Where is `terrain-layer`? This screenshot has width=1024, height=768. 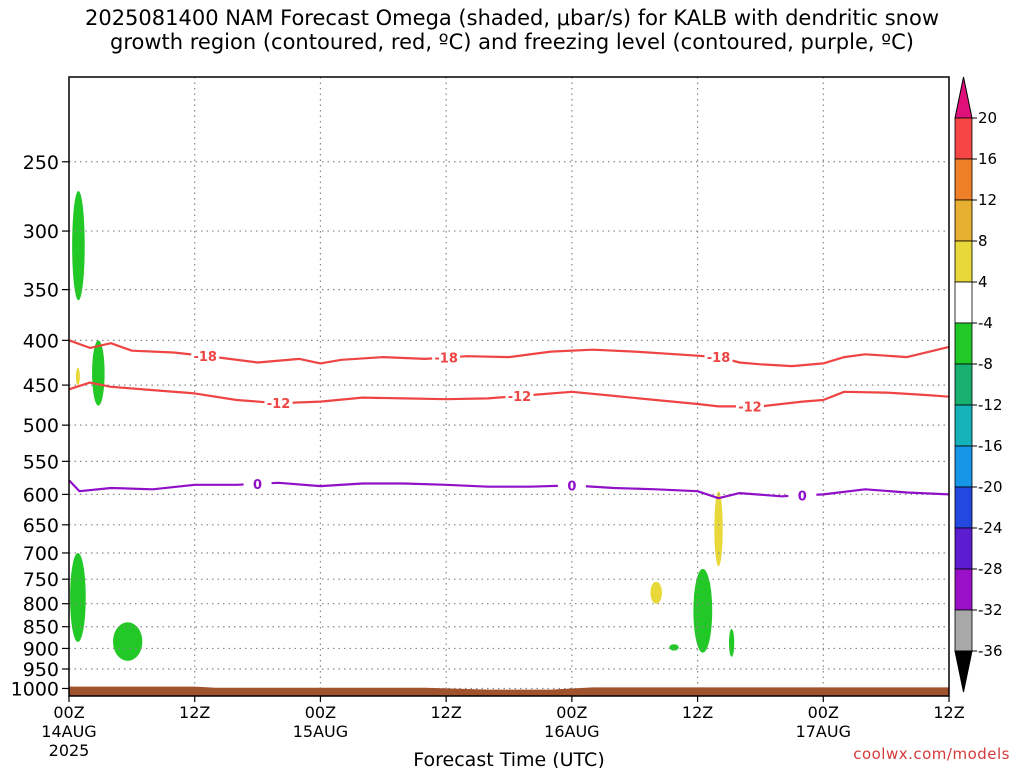 terrain-layer is located at coordinates (509, 691).